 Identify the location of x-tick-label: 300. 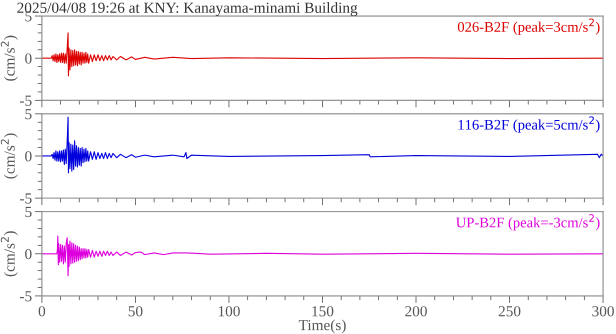
(603, 311).